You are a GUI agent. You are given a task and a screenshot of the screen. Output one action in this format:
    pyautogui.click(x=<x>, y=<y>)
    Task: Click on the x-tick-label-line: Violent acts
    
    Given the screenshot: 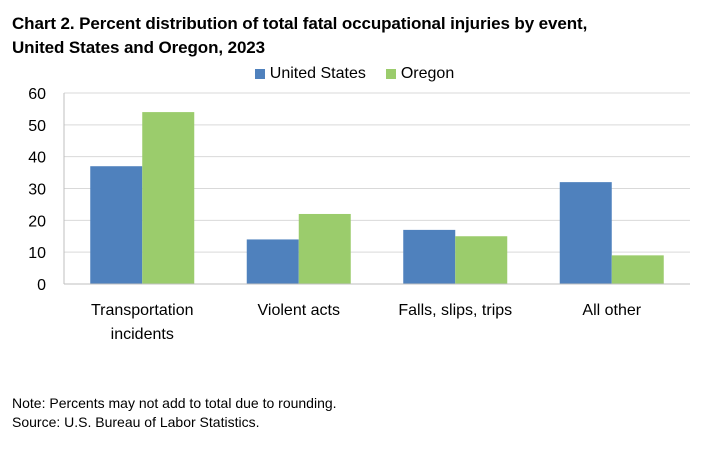 What is the action you would take?
    pyautogui.click(x=299, y=310)
    